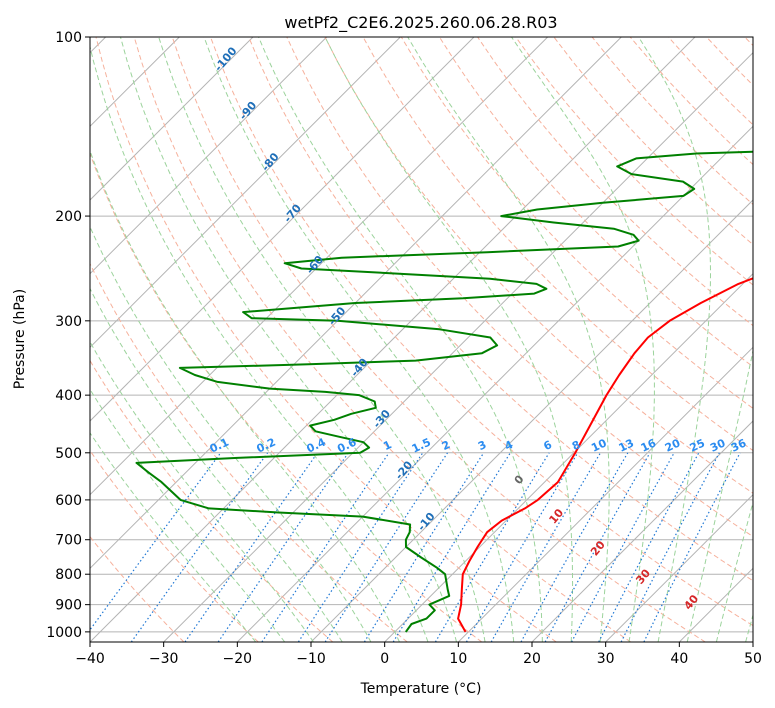 The height and width of the screenshot is (708, 775). I want to click on y-tick-label: 200, so click(68, 217).